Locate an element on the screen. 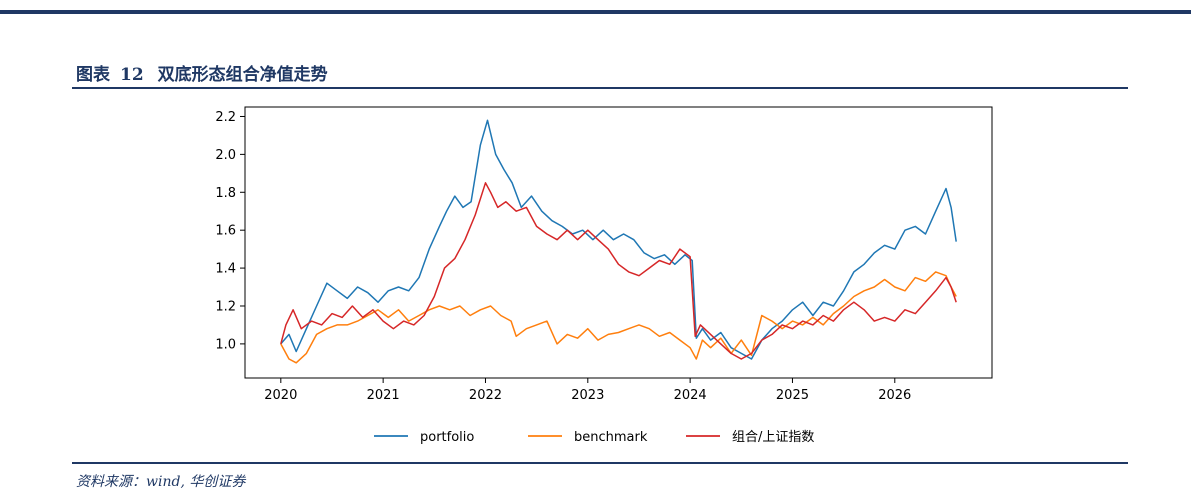 The image size is (1191, 502). bottom-rule is located at coordinates (600, 463).